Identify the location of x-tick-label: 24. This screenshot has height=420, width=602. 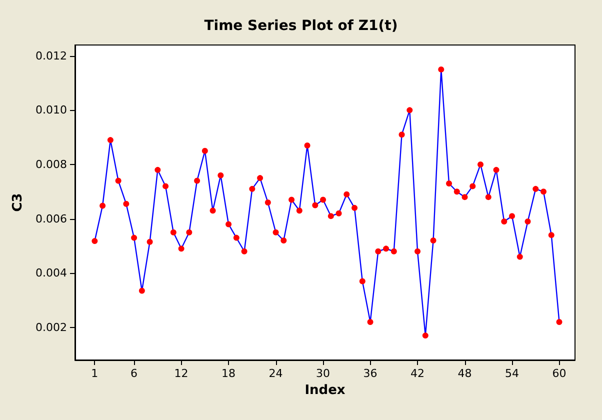
(275, 373).